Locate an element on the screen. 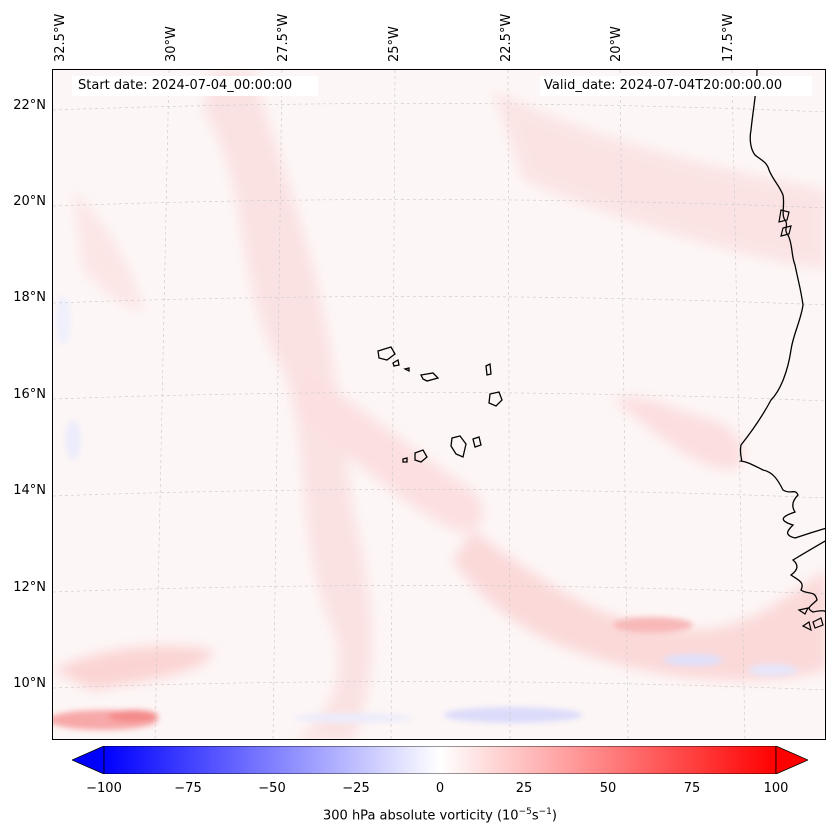 The image size is (837, 839). strong-positive-vorticity is located at coordinates (373, 673).